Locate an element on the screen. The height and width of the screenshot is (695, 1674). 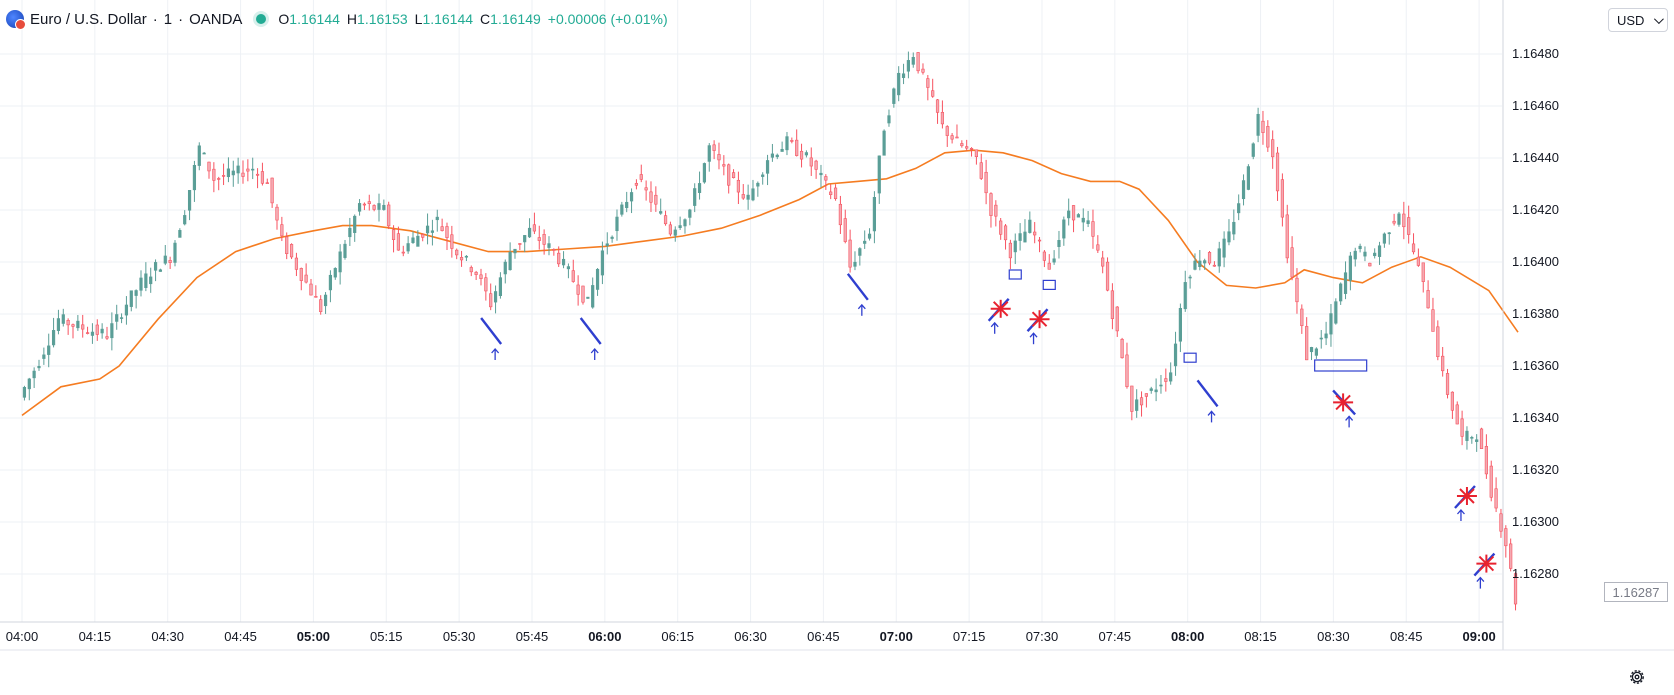
currency-dropdown: USD is located at coordinates (1638, 20).